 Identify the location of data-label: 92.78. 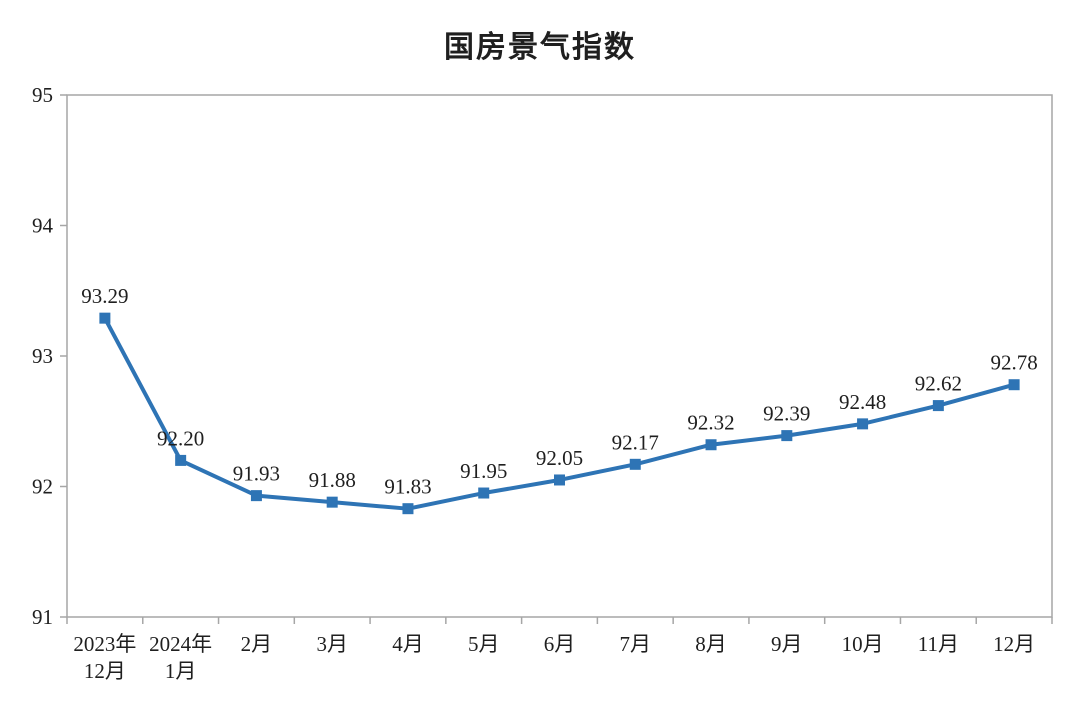
(1013, 363).